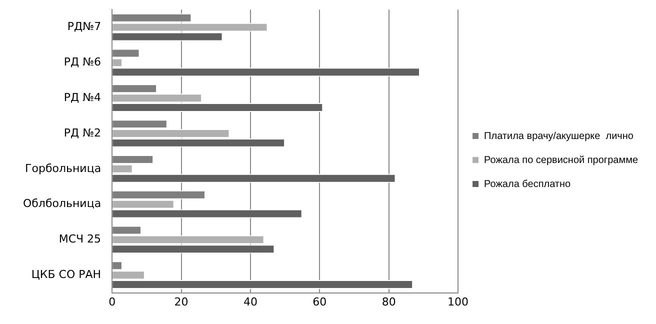 This screenshot has width=656, height=324. I want to click on y-tick-label: РД№7, so click(84, 27).